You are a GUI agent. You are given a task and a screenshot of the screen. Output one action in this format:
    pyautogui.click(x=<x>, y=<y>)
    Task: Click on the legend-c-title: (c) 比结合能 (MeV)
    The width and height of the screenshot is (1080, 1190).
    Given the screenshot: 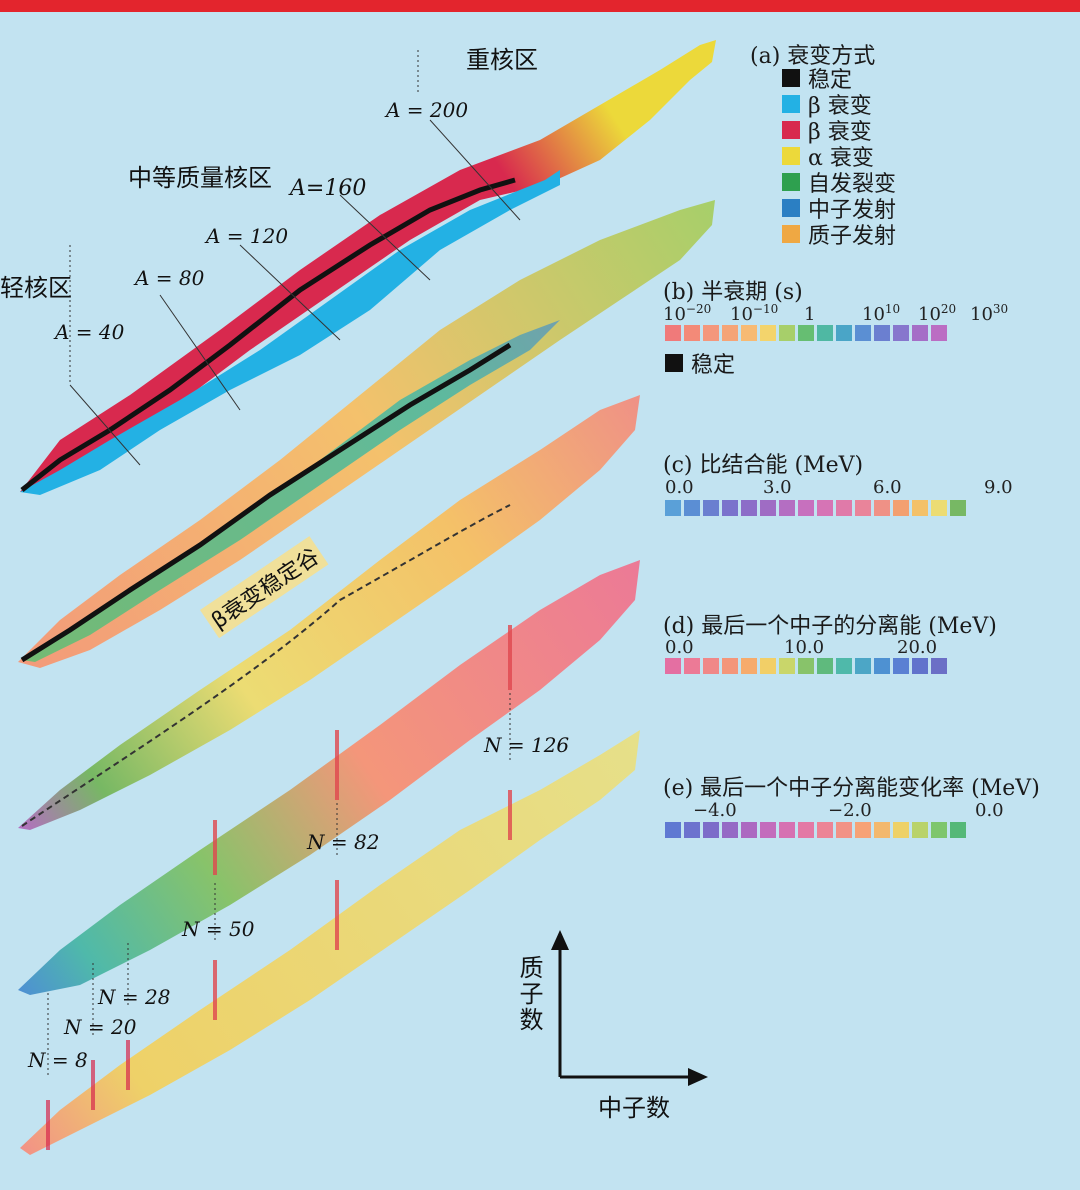 What is the action you would take?
    pyautogui.click(x=763, y=465)
    